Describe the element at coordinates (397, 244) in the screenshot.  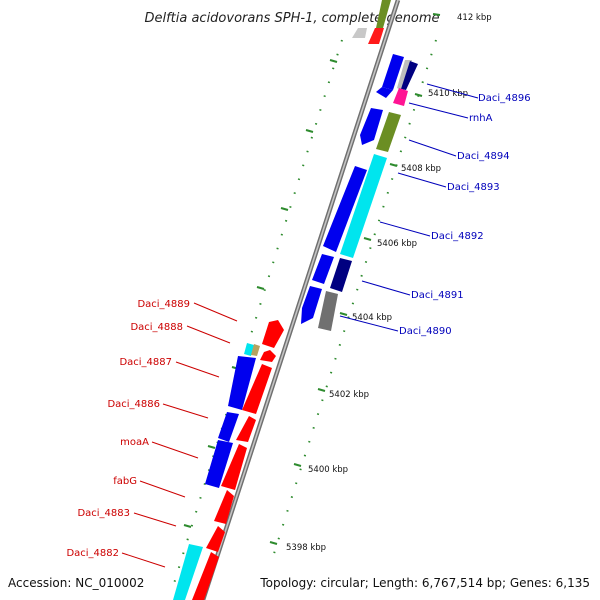
I see `tick-label: 5406 kbp` at that location.